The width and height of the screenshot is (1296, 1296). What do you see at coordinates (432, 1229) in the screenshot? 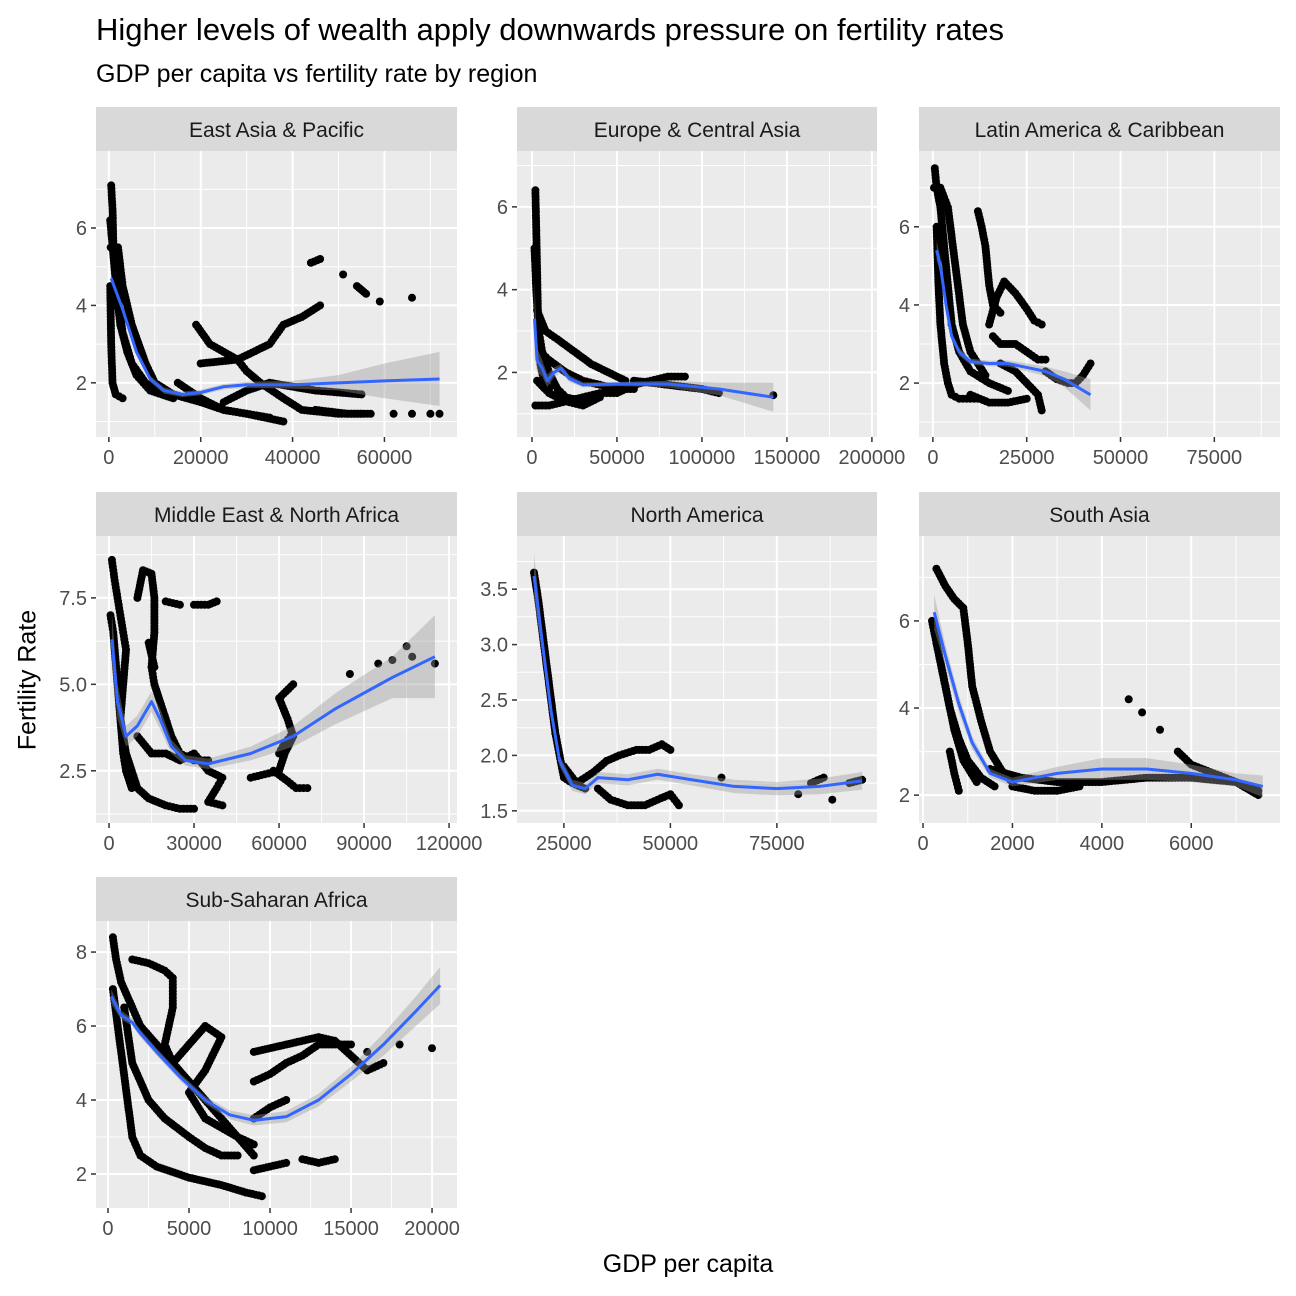
I see `x-tick-label: 20000` at bounding box center [432, 1229].